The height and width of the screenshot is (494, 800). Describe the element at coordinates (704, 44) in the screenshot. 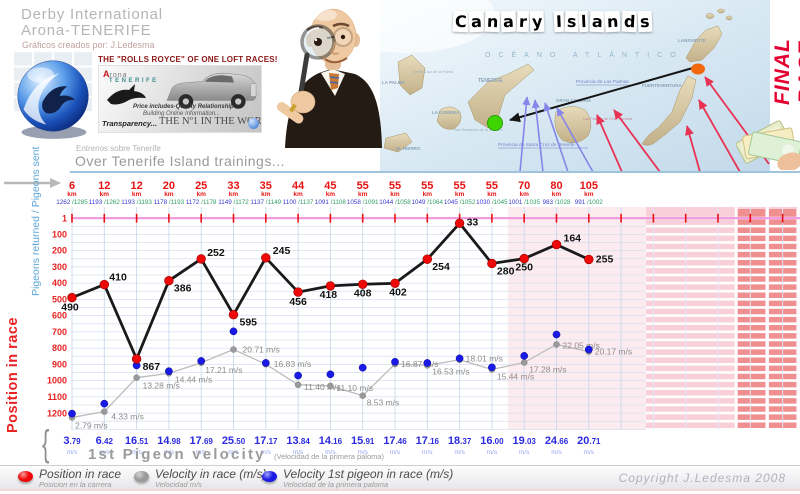

I see `island-lanzarote` at that location.